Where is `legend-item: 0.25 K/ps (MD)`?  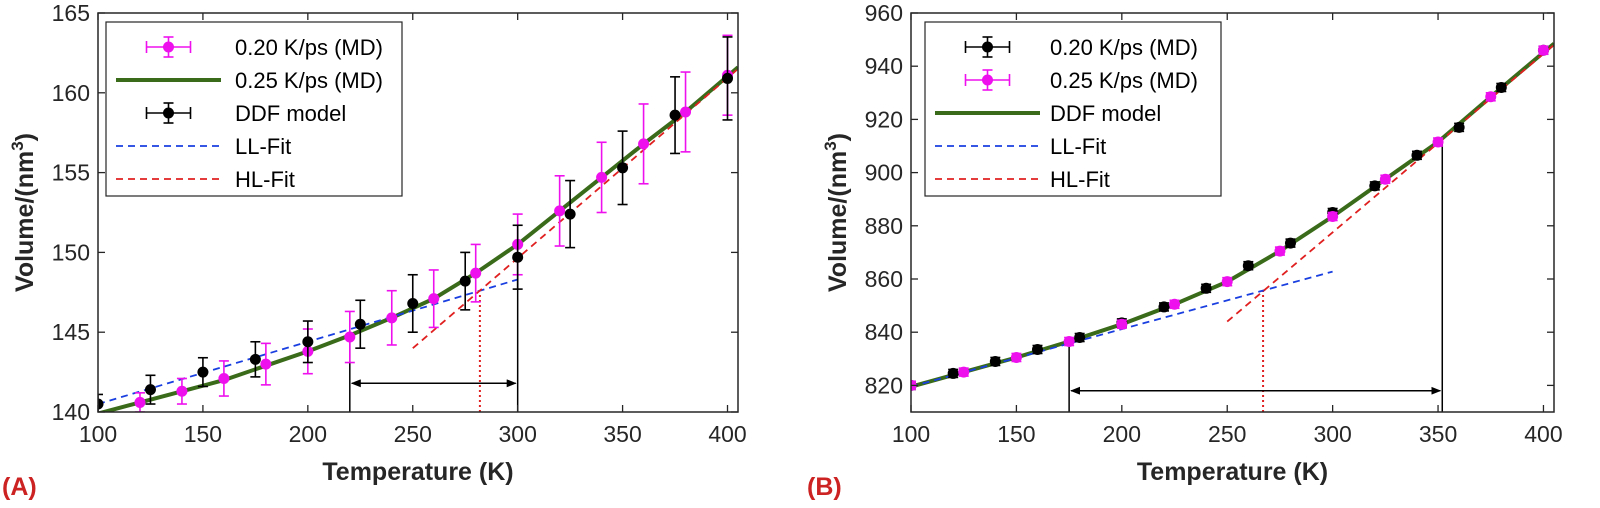 legend-item: 0.25 K/ps (MD) is located at coordinates (249, 80).